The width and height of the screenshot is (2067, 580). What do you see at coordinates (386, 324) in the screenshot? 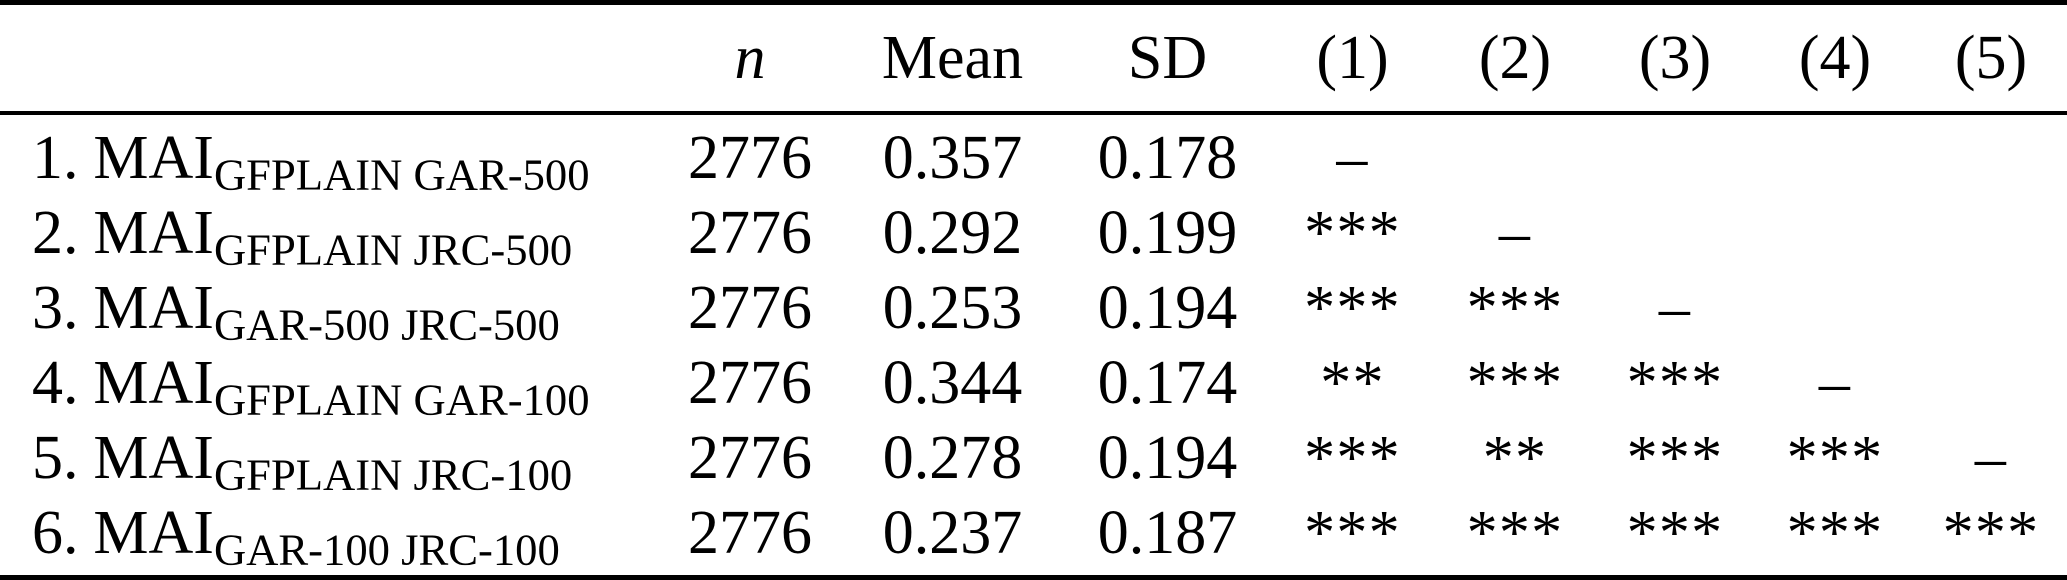
I see `row-subscript: GAR-500 JRC-500` at bounding box center [386, 324].